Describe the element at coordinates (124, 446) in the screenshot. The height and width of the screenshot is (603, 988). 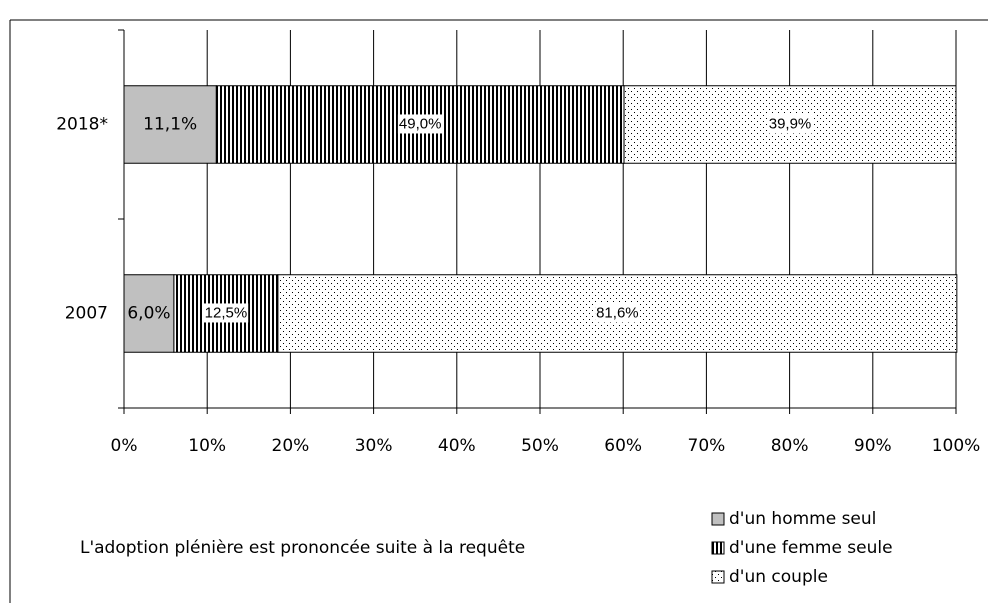
I see `x-tick-label: 0%` at that location.